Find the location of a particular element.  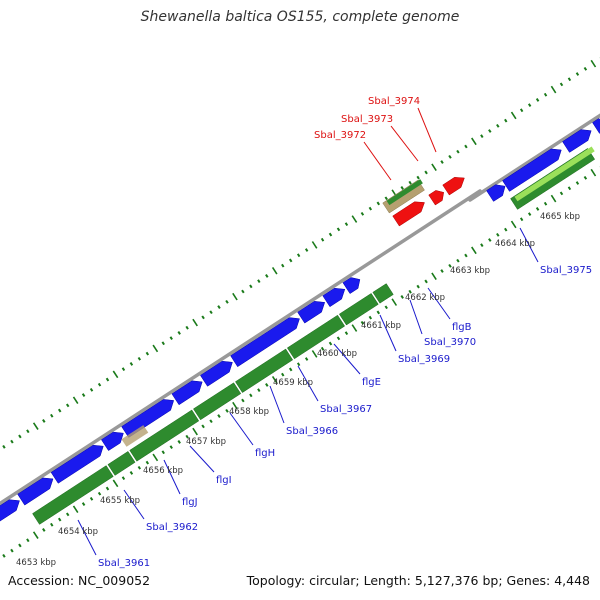

gene-label-sbal_3974: Sbal_3974 is located at coordinates (394, 101).